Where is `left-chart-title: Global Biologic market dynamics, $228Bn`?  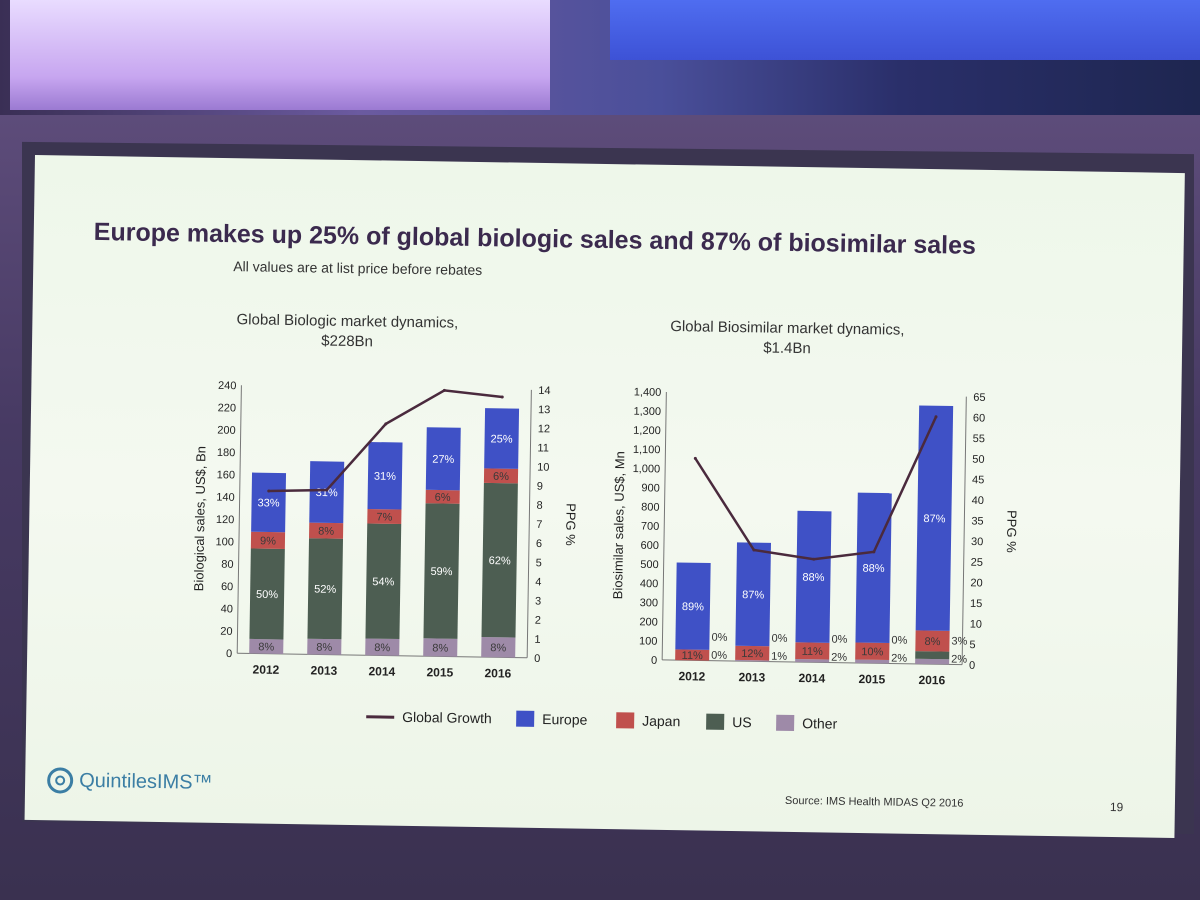 left-chart-title: Global Biologic market dynamics, $228Bn is located at coordinates (347, 332).